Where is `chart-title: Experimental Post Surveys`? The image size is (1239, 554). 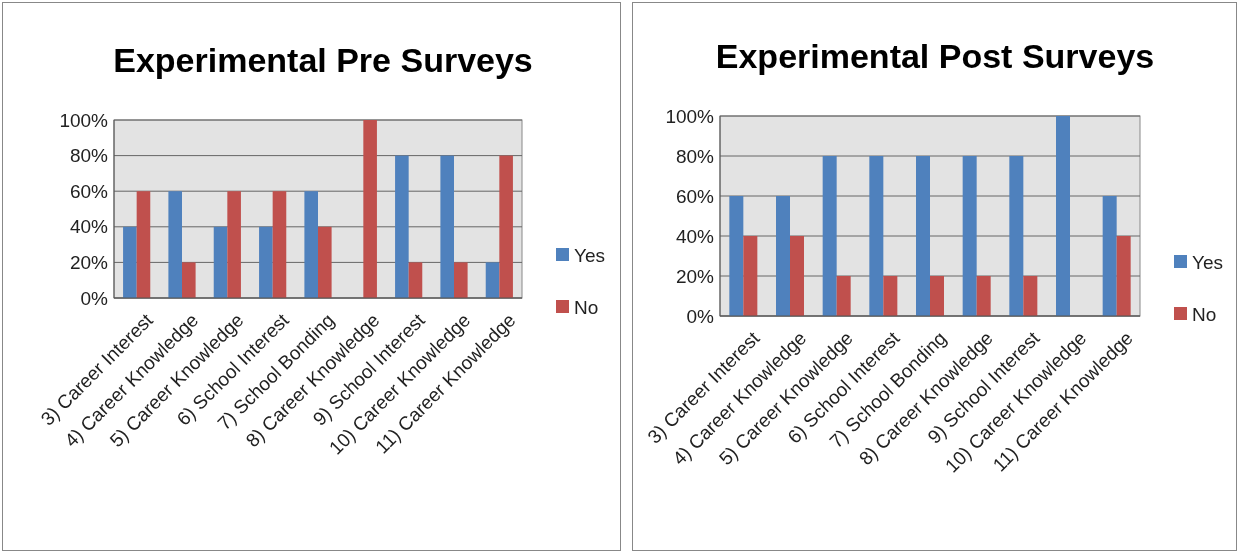 chart-title: Experimental Post Surveys is located at coordinates (935, 56).